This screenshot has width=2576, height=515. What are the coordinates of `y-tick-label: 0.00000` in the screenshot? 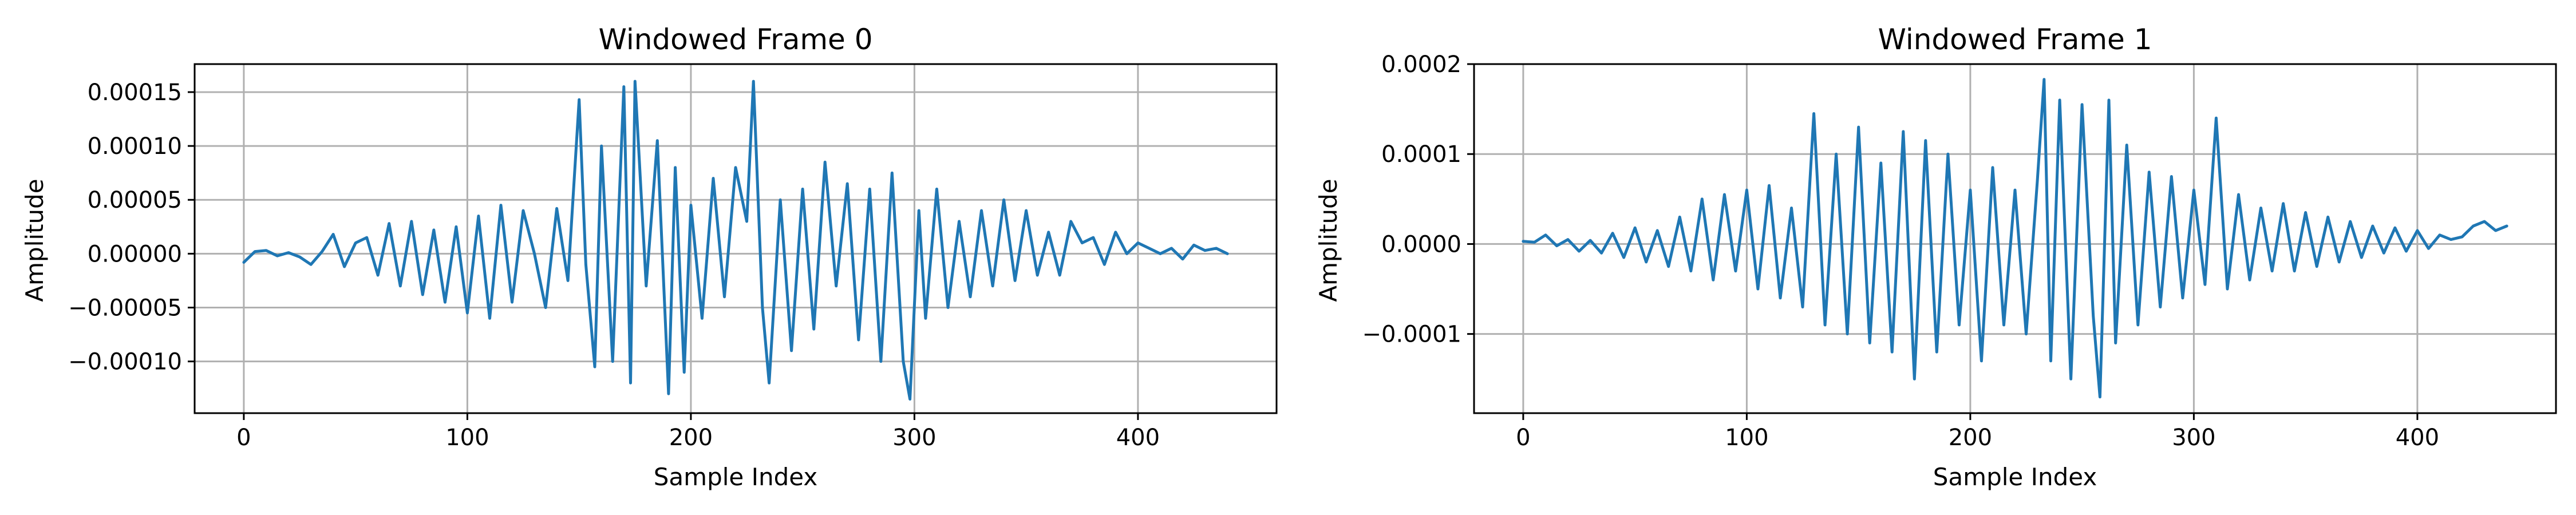 It's located at (135, 254).